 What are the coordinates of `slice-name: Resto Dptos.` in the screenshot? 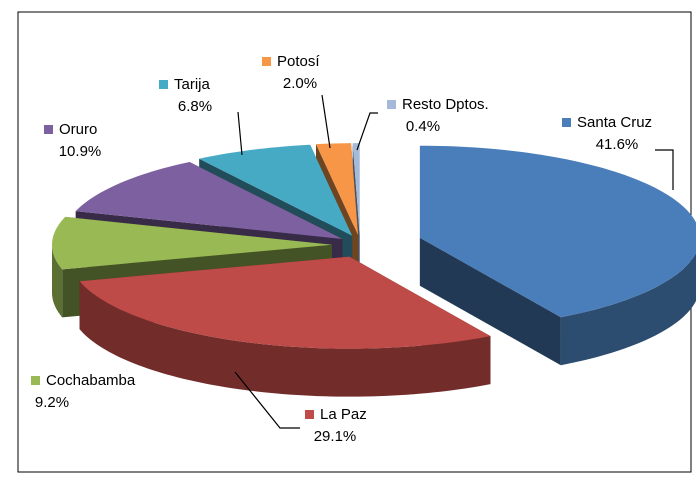 It's located at (445, 104).